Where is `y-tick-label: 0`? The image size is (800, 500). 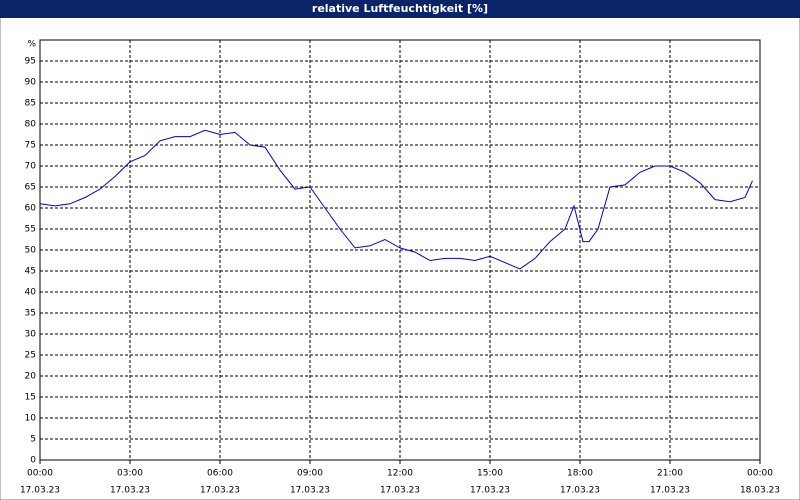 y-tick-label: 0 is located at coordinates (33, 461).